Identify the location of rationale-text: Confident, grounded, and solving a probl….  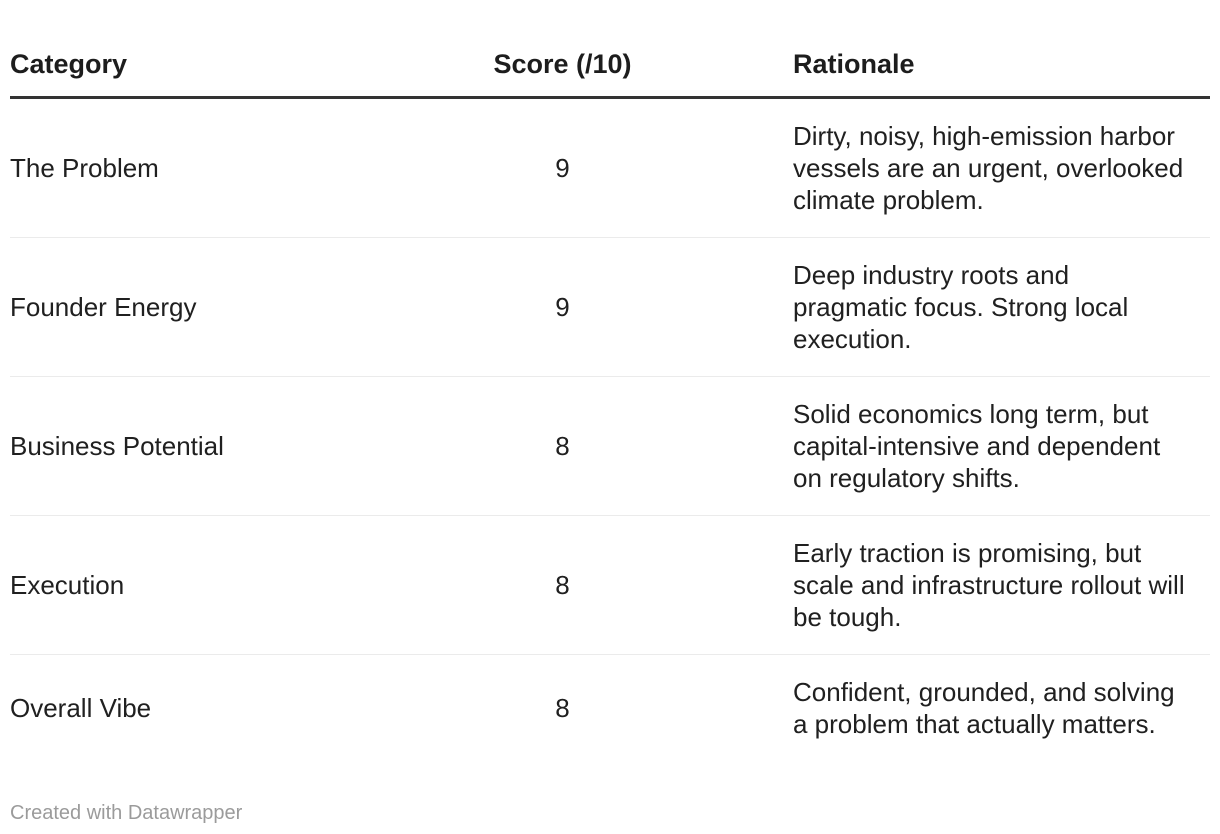
(984, 708).